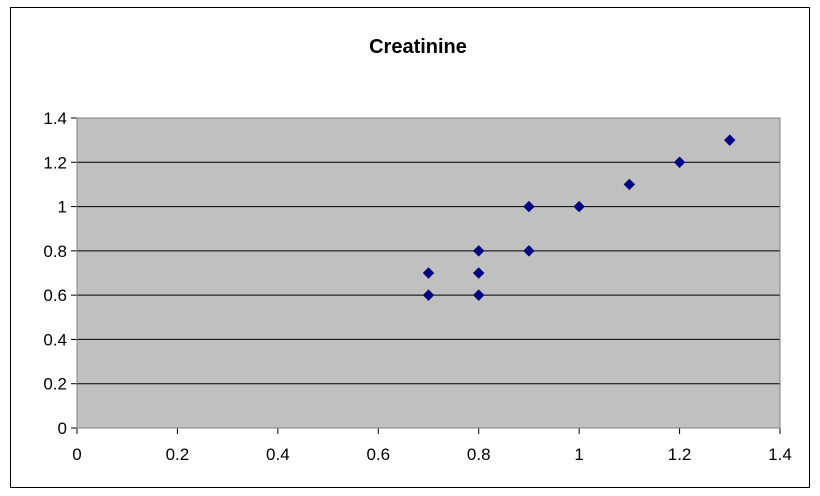 This screenshot has width=820, height=496. What do you see at coordinates (62, 428) in the screenshot?
I see `y-tick-label: 0` at bounding box center [62, 428].